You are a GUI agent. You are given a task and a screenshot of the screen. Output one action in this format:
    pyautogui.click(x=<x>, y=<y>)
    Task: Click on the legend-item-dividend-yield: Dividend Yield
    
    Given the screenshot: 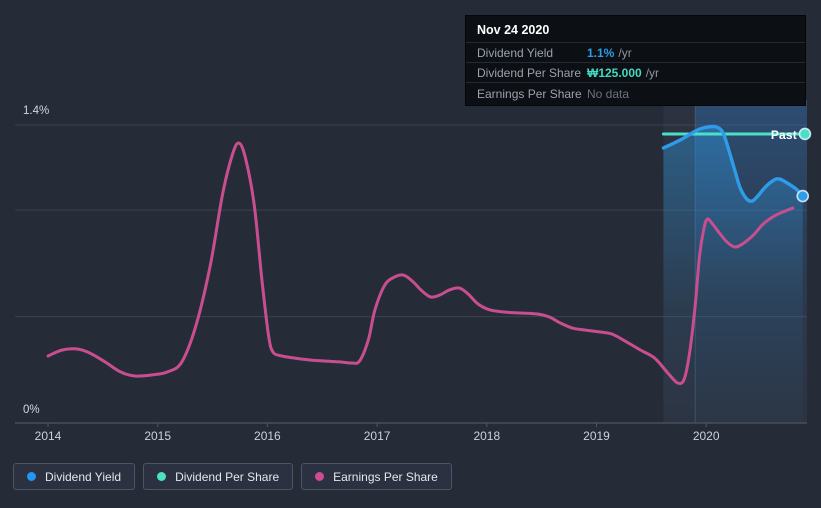 What is the action you would take?
    pyautogui.click(x=74, y=476)
    